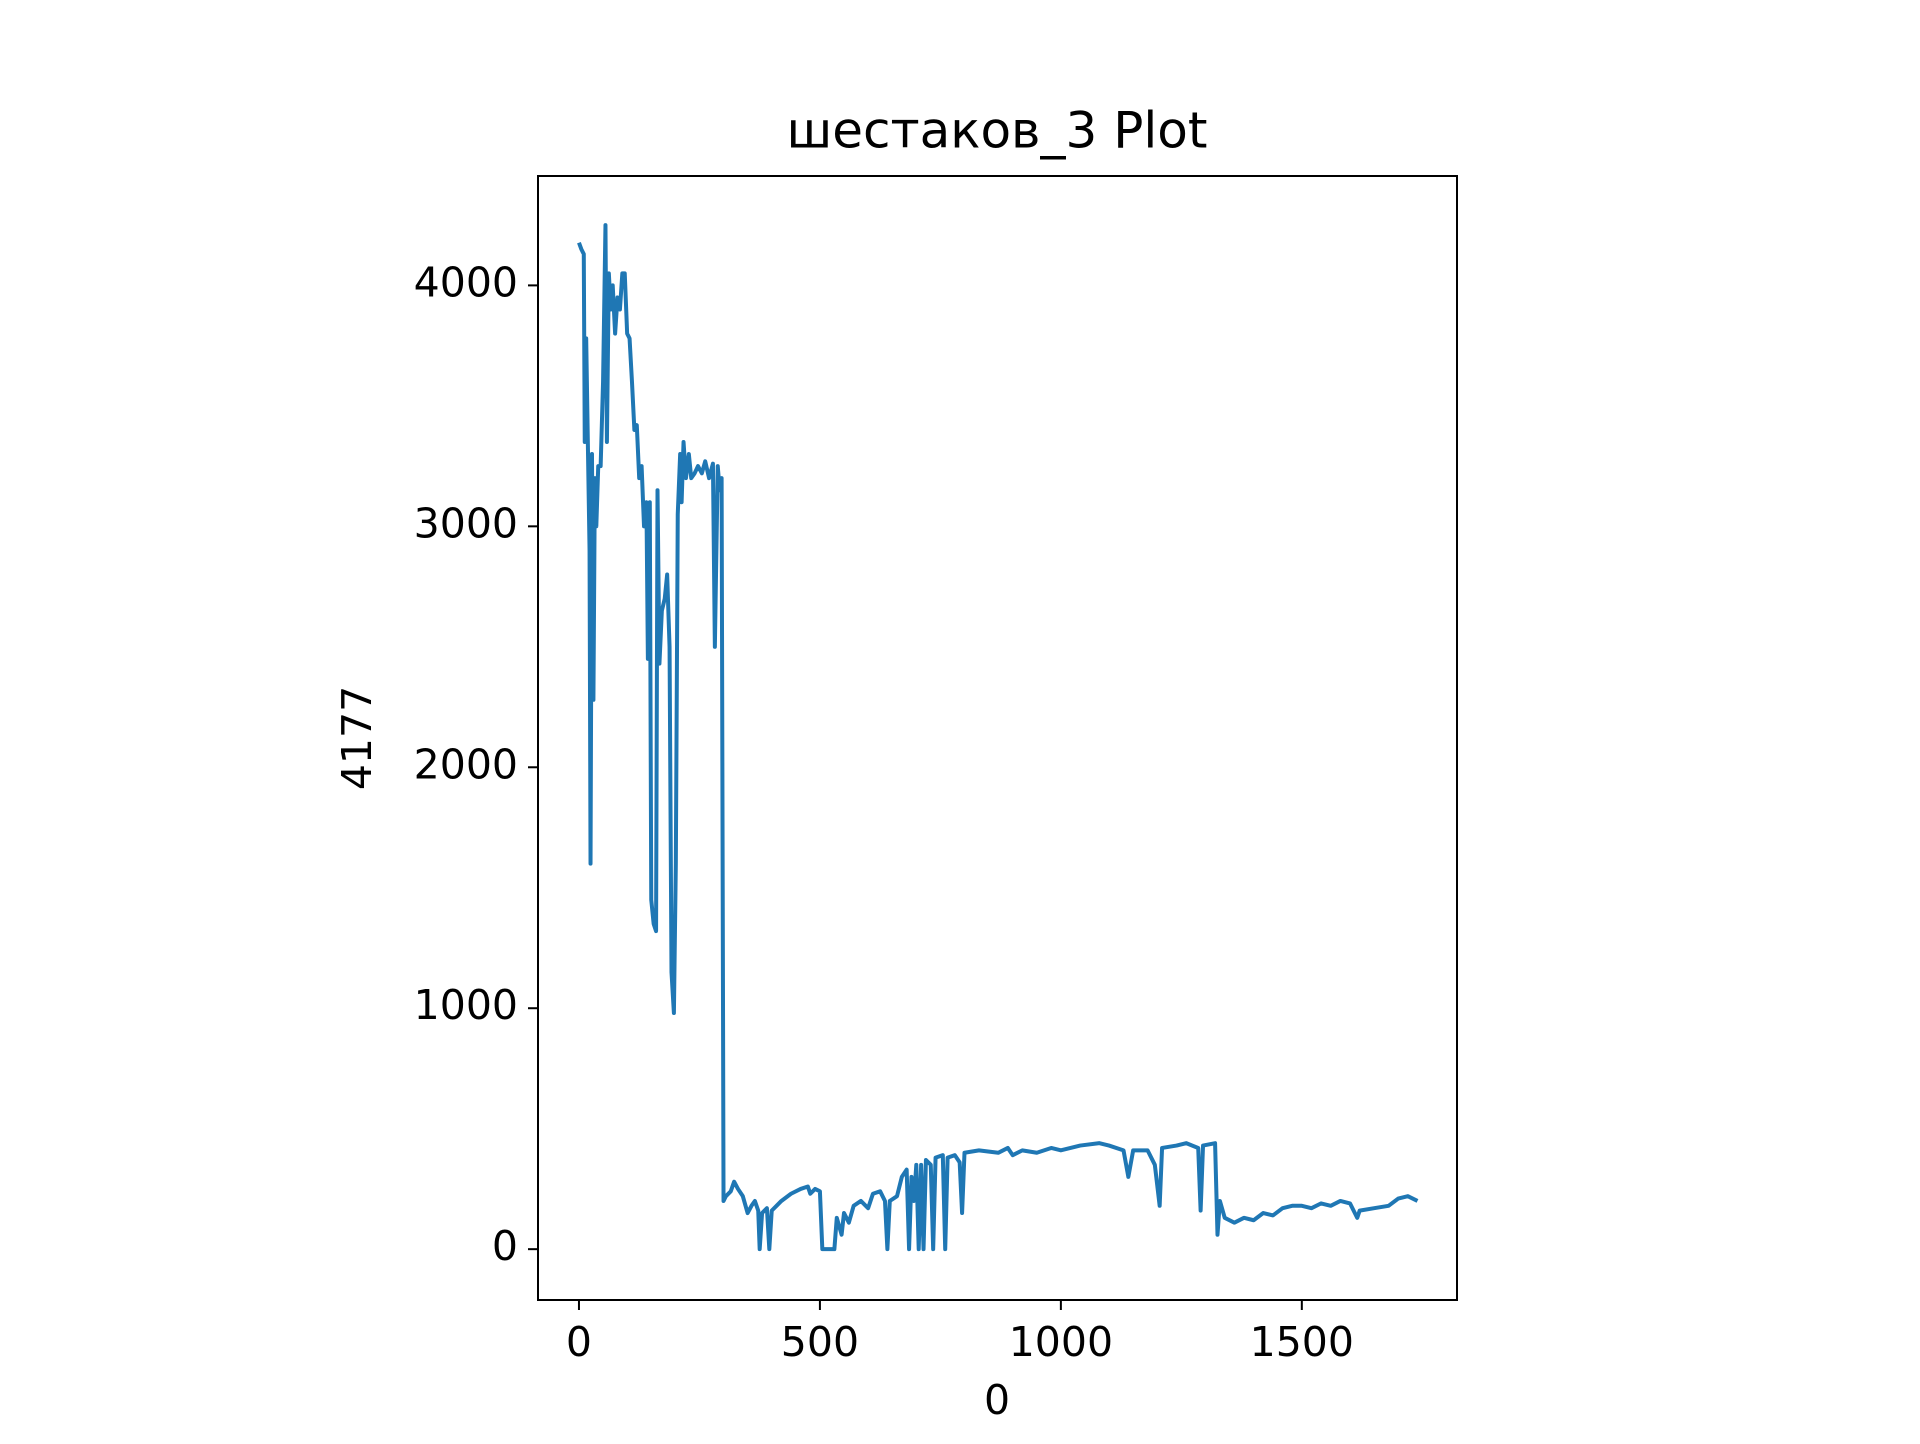  What do you see at coordinates (820, 1342) in the screenshot?
I see `x-tick-label: 500` at bounding box center [820, 1342].